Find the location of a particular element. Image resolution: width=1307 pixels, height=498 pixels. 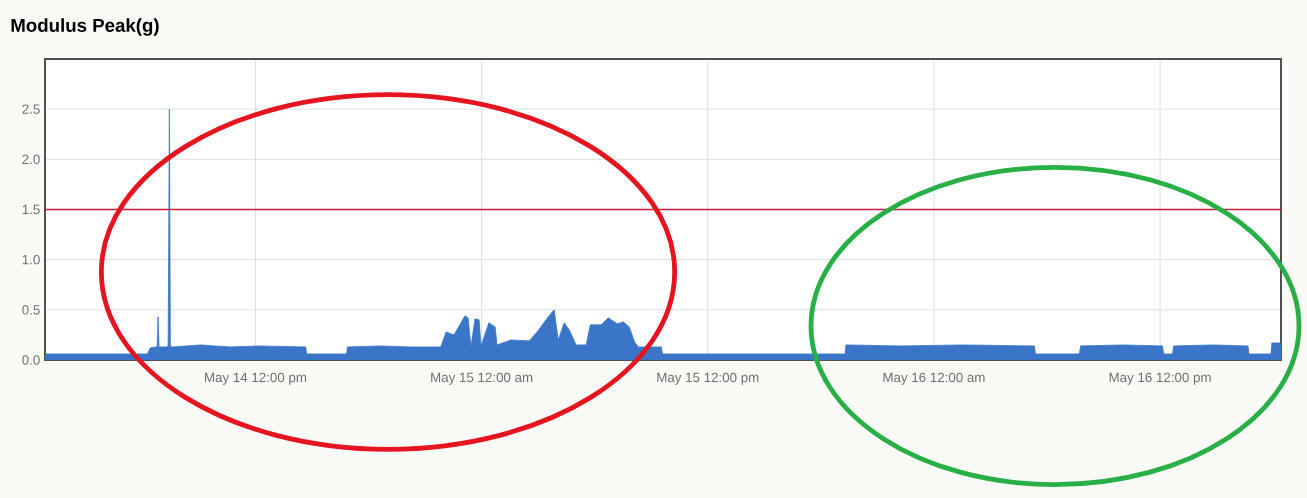

y-tick-label: 2.0 is located at coordinates (31, 159).